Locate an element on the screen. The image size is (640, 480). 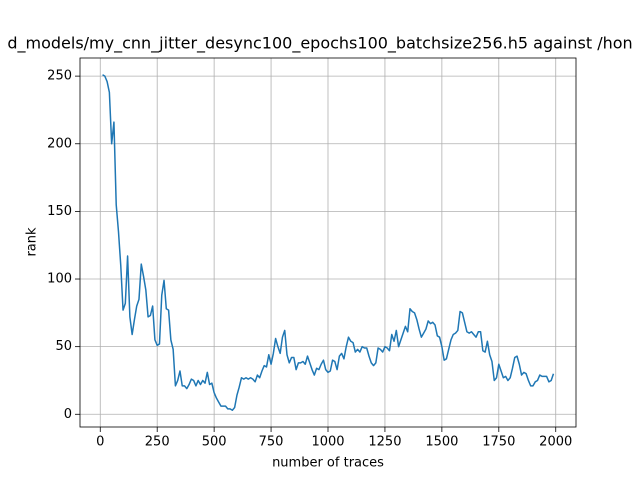
y-tick-label: 0 is located at coordinates (68, 414).